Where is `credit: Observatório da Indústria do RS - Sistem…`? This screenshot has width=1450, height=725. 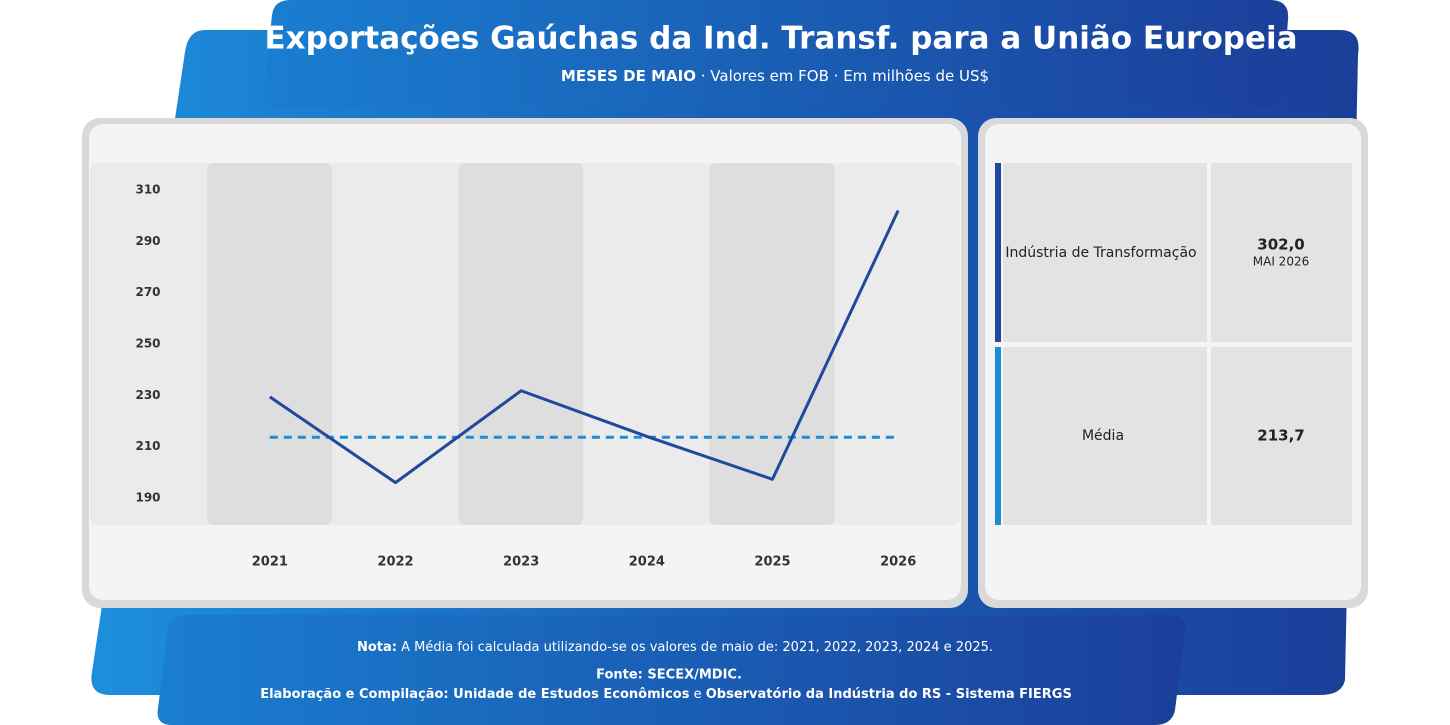 credit: Observatório da Indústria do RS - Sistem… is located at coordinates (889, 694).